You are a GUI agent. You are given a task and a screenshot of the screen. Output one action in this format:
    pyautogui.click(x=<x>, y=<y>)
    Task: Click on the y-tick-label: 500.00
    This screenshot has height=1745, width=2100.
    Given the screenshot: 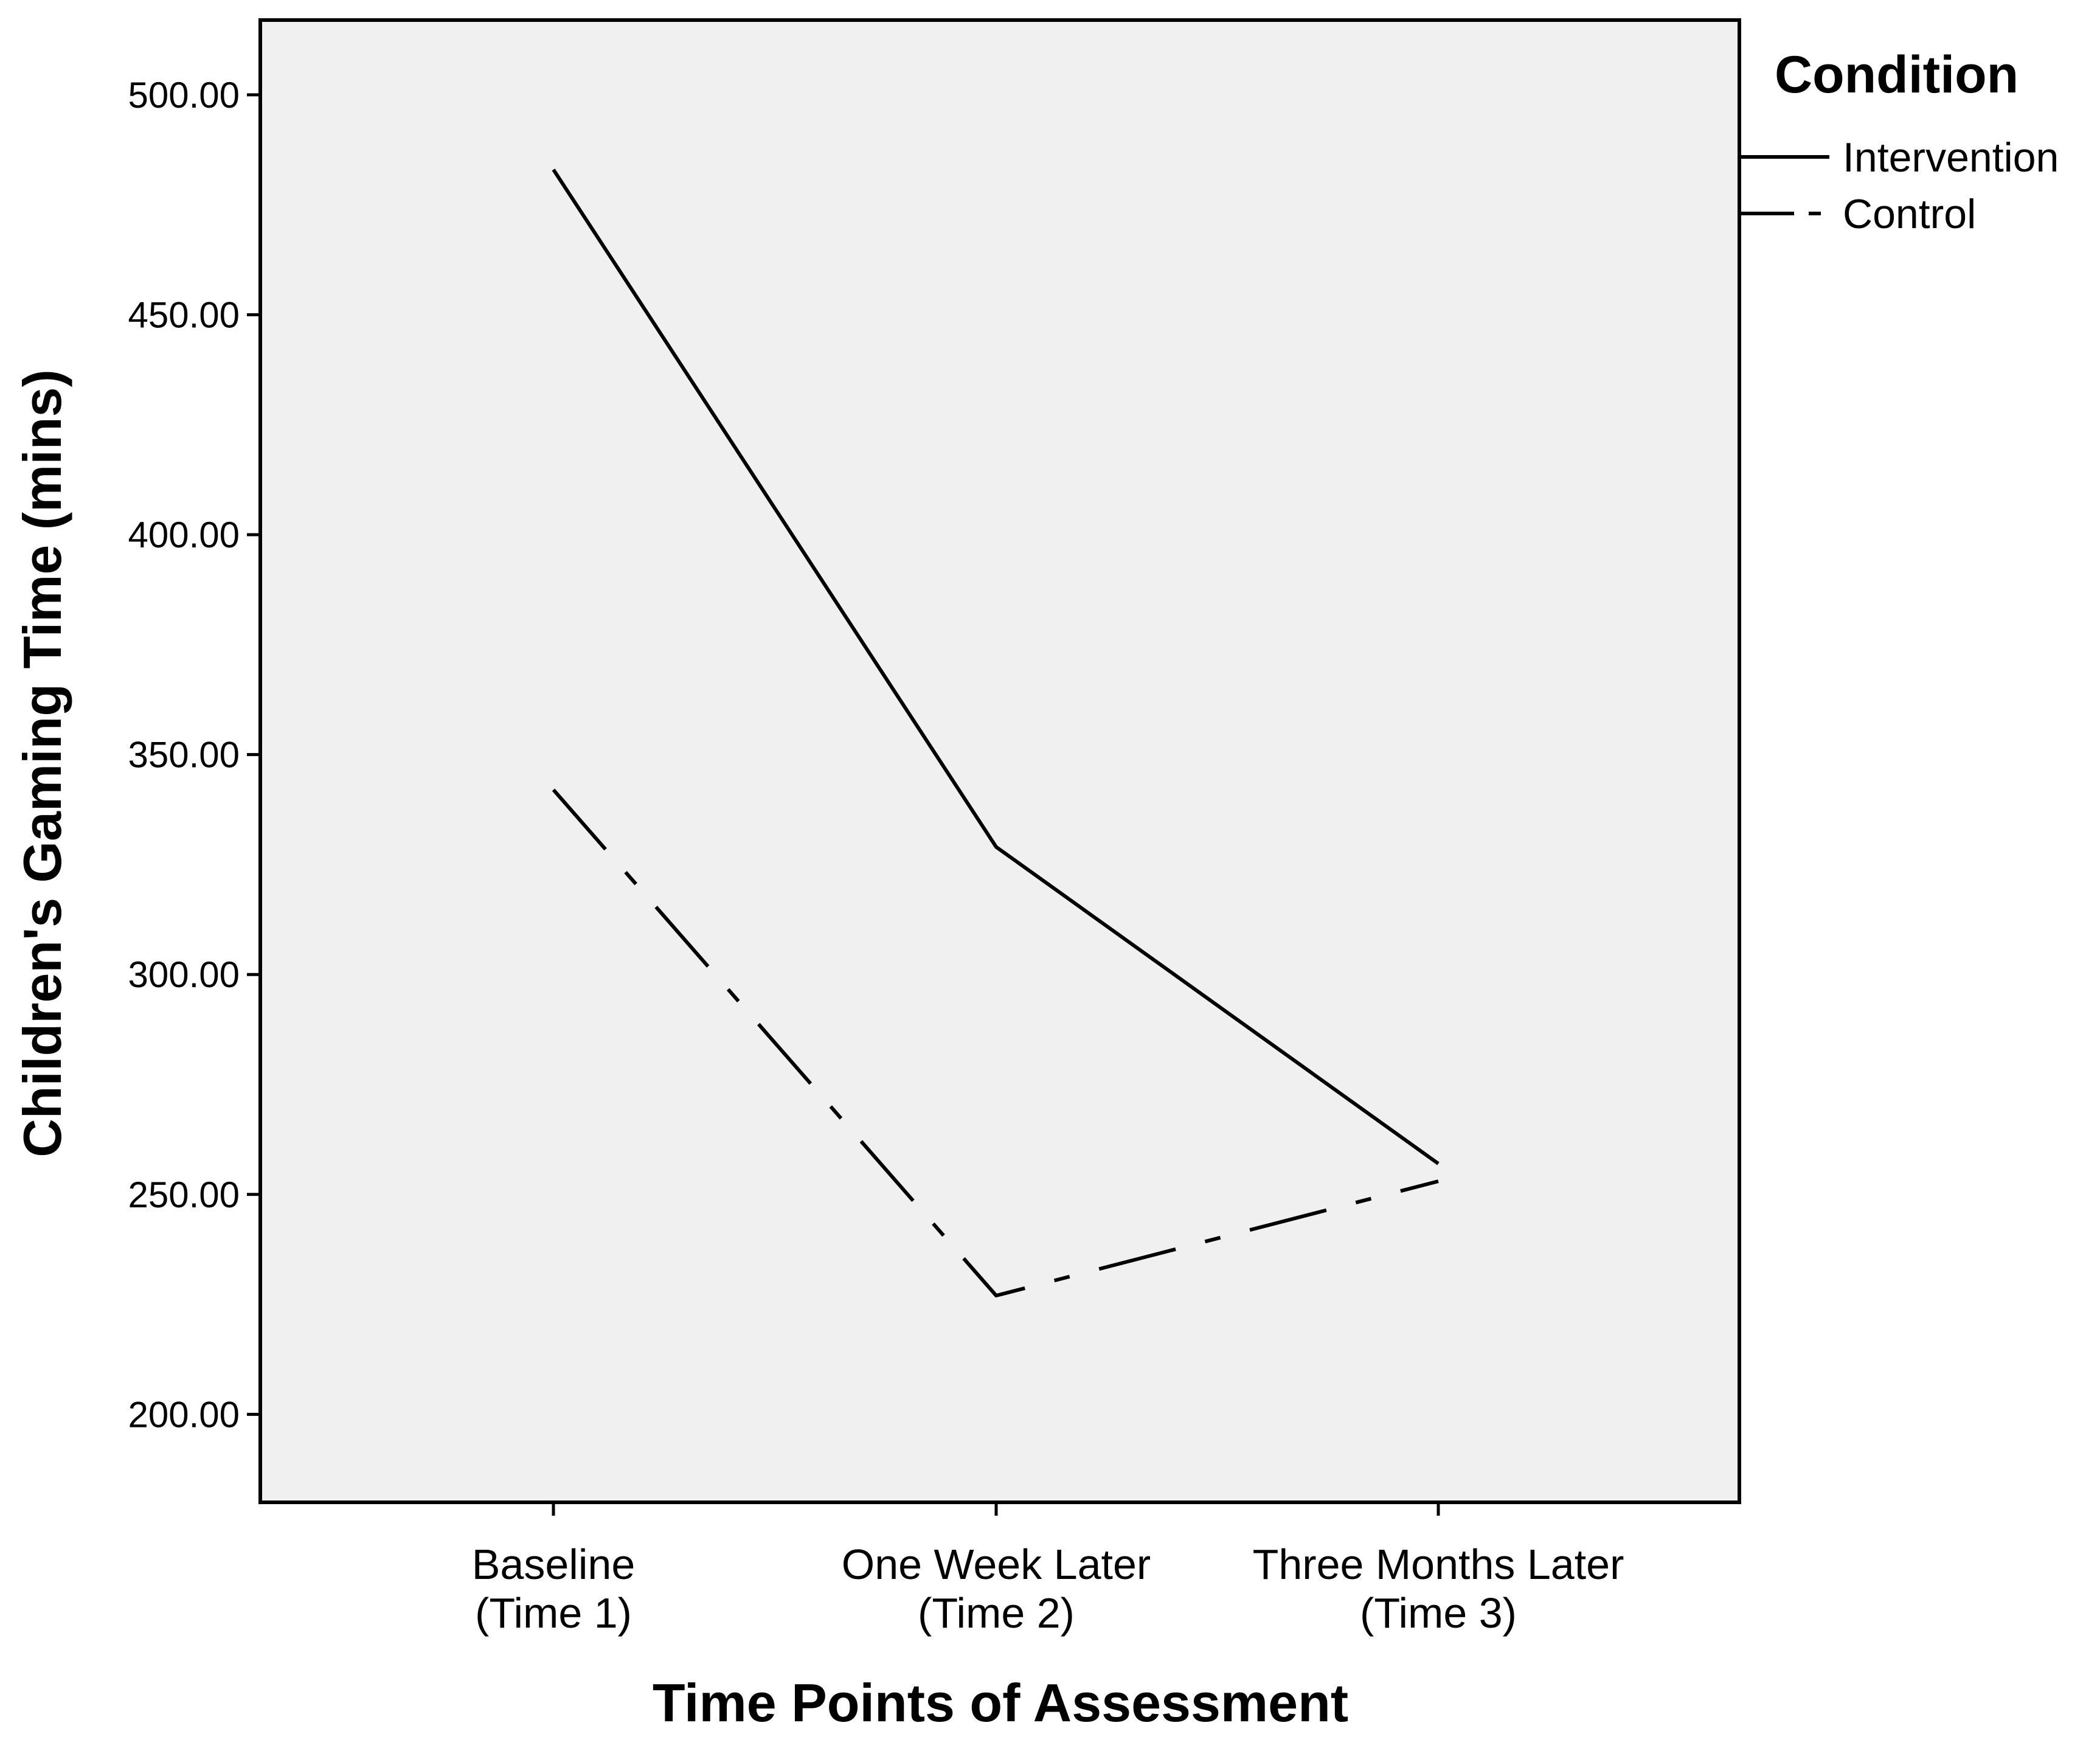 What is the action you would take?
    pyautogui.click(x=184, y=95)
    